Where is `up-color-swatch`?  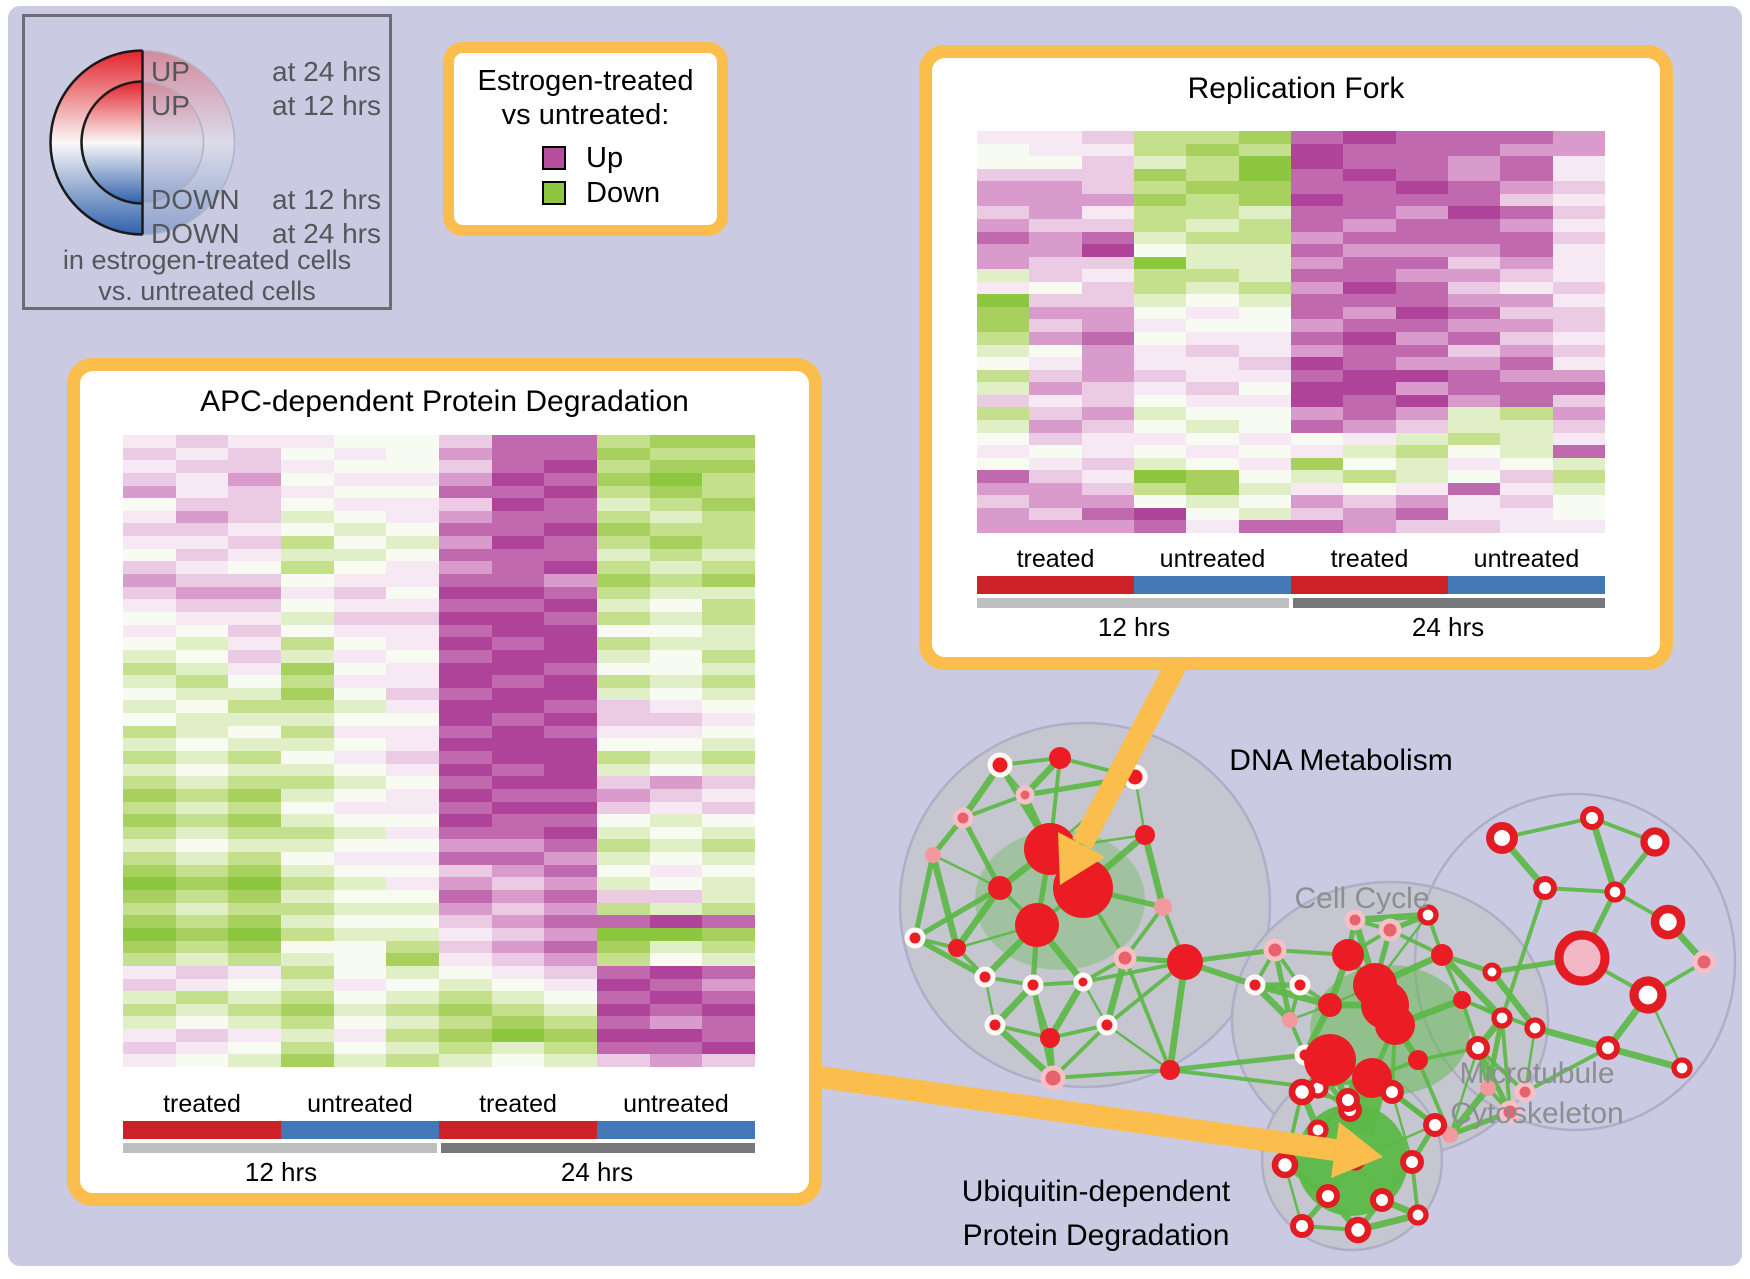 up-color-swatch is located at coordinates (554, 158).